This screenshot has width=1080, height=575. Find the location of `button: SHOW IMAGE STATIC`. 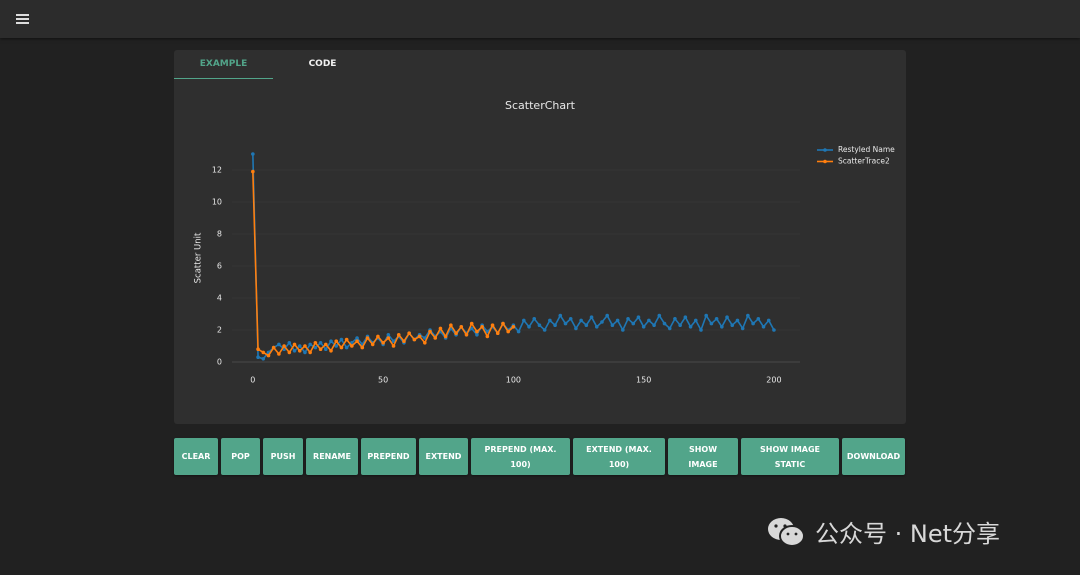

button: SHOW IMAGE STATIC is located at coordinates (790, 456).